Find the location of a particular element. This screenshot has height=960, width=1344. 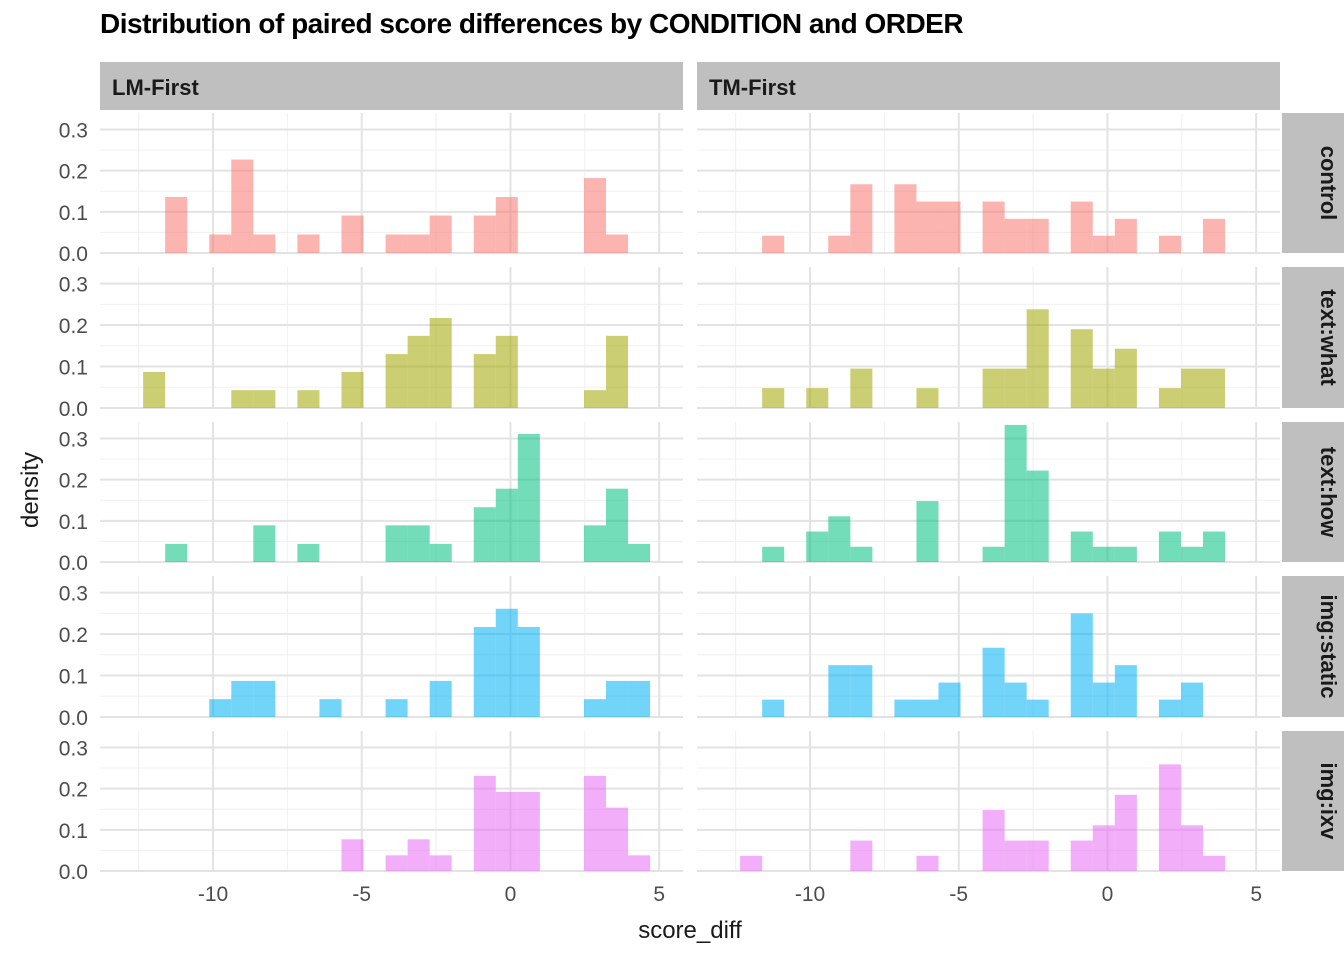

row-strip-label: control is located at coordinates (1328, 183).